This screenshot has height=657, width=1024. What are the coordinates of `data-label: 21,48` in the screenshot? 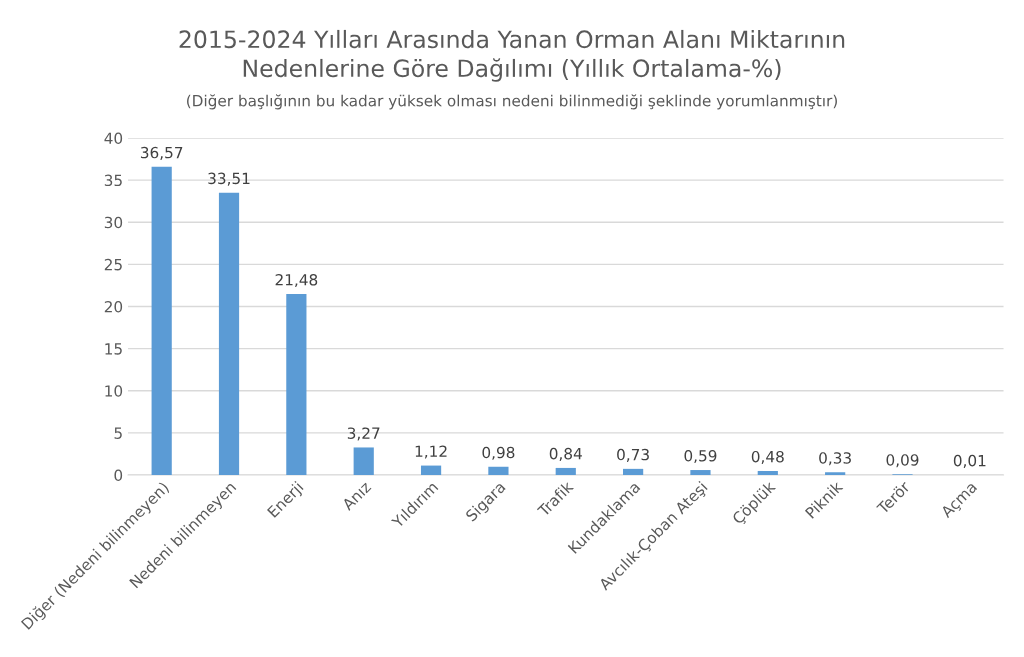 It's located at (296, 280).